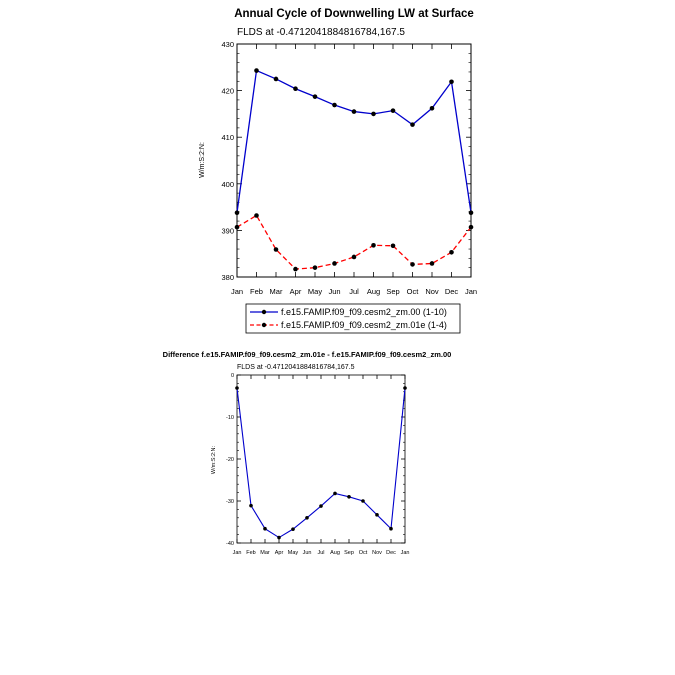 The width and height of the screenshot is (675, 675). Describe the element at coordinates (227, 184) in the screenshot. I see `y-tick-label: 400` at that location.